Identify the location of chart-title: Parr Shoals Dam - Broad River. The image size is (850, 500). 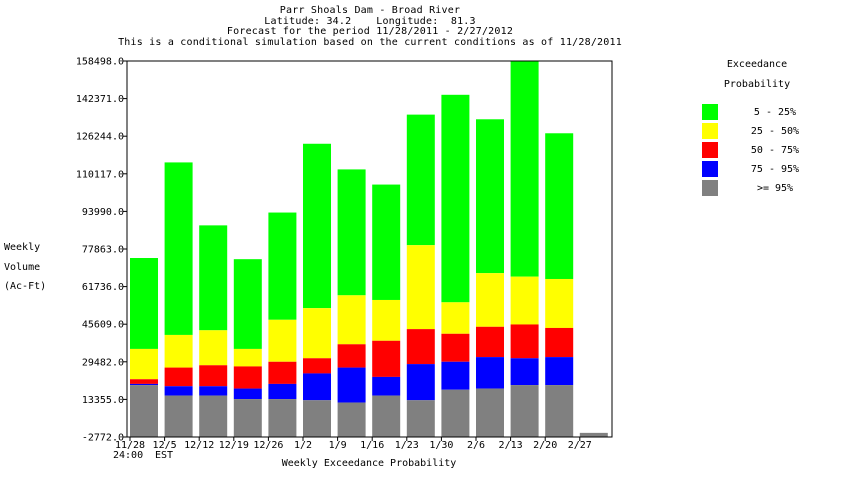
(370, 10).